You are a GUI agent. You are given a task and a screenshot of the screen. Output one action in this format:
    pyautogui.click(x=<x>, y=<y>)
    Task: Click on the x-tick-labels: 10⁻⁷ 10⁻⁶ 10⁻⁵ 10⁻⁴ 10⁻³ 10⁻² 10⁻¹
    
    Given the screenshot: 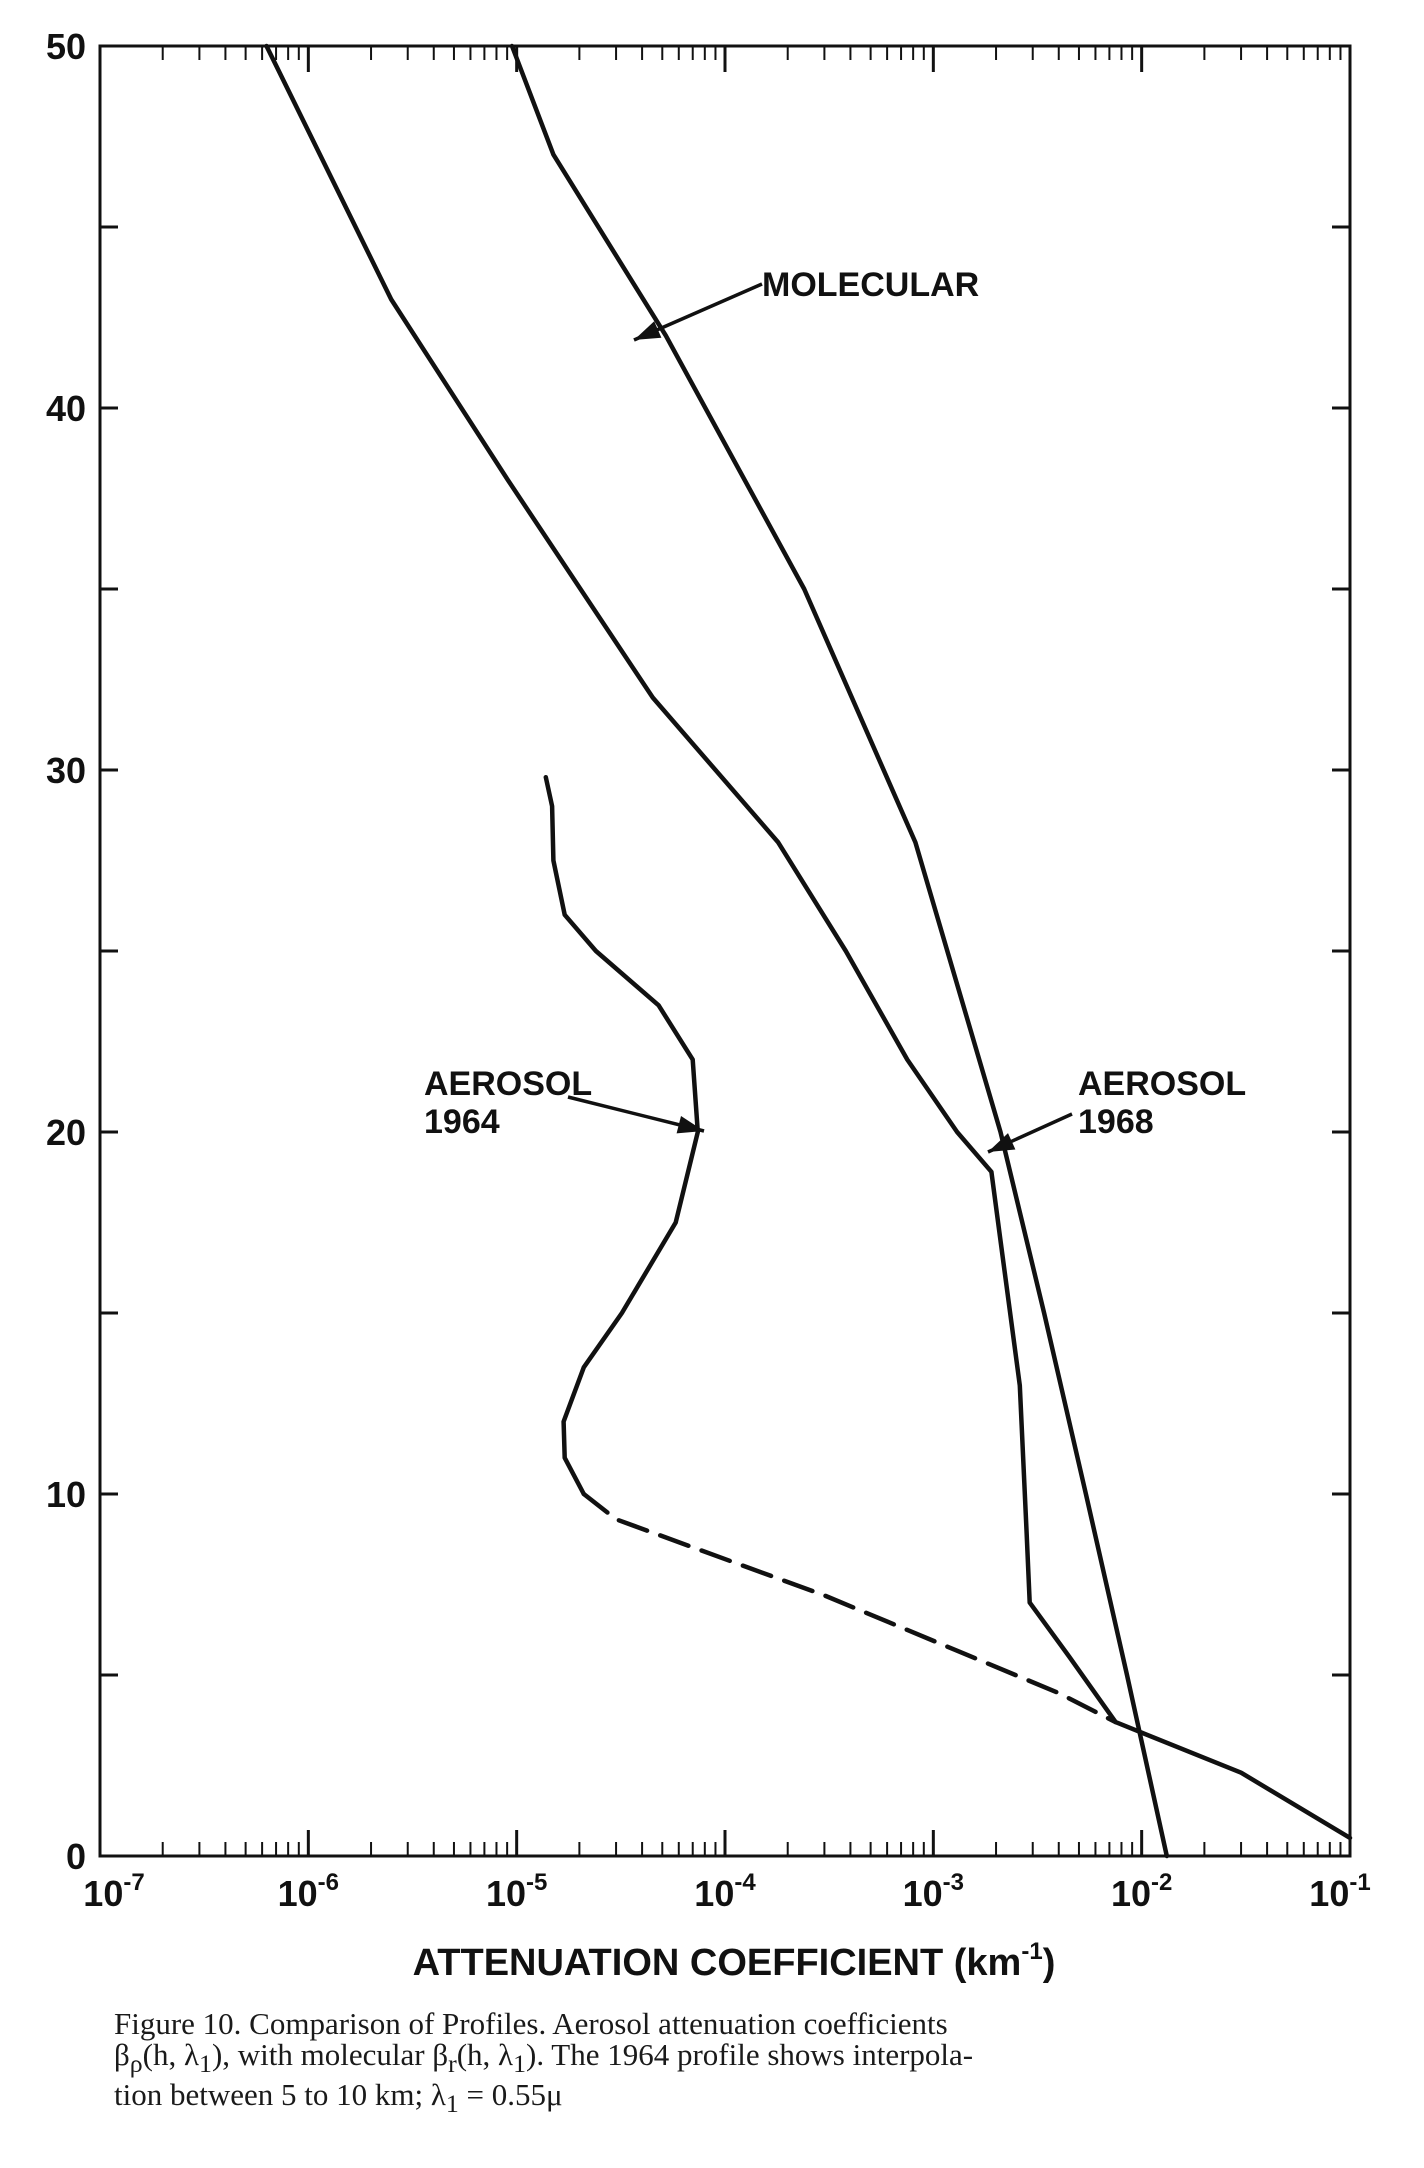 What is the action you would take?
    pyautogui.click(x=726, y=1891)
    